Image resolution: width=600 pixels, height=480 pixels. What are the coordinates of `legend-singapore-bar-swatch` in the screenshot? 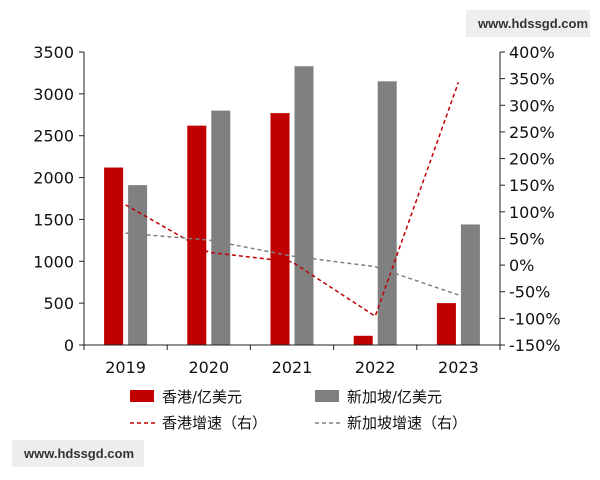 It's located at (327, 396).